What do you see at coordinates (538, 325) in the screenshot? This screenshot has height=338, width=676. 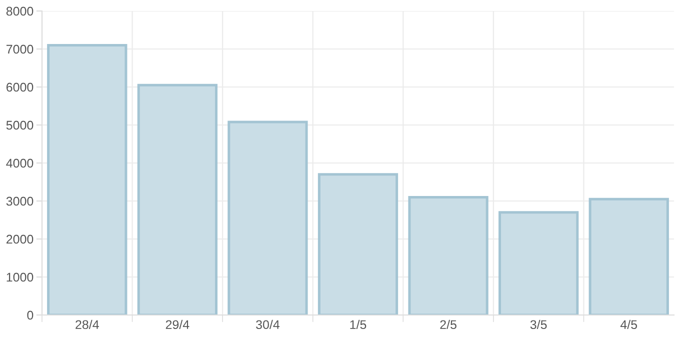 I see `x-tick-label: 3/5` at bounding box center [538, 325].